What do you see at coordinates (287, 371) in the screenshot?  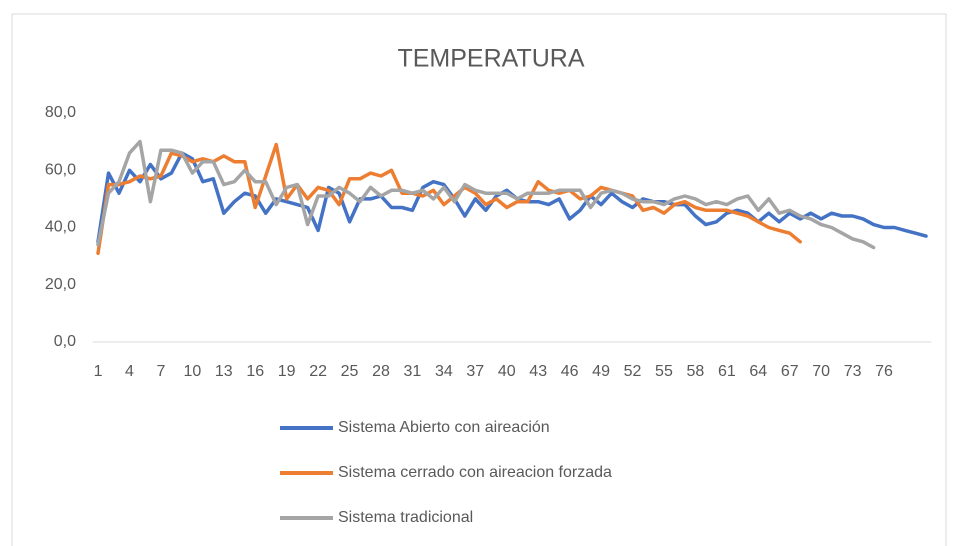 I see `x-tick-label: 19` at bounding box center [287, 371].